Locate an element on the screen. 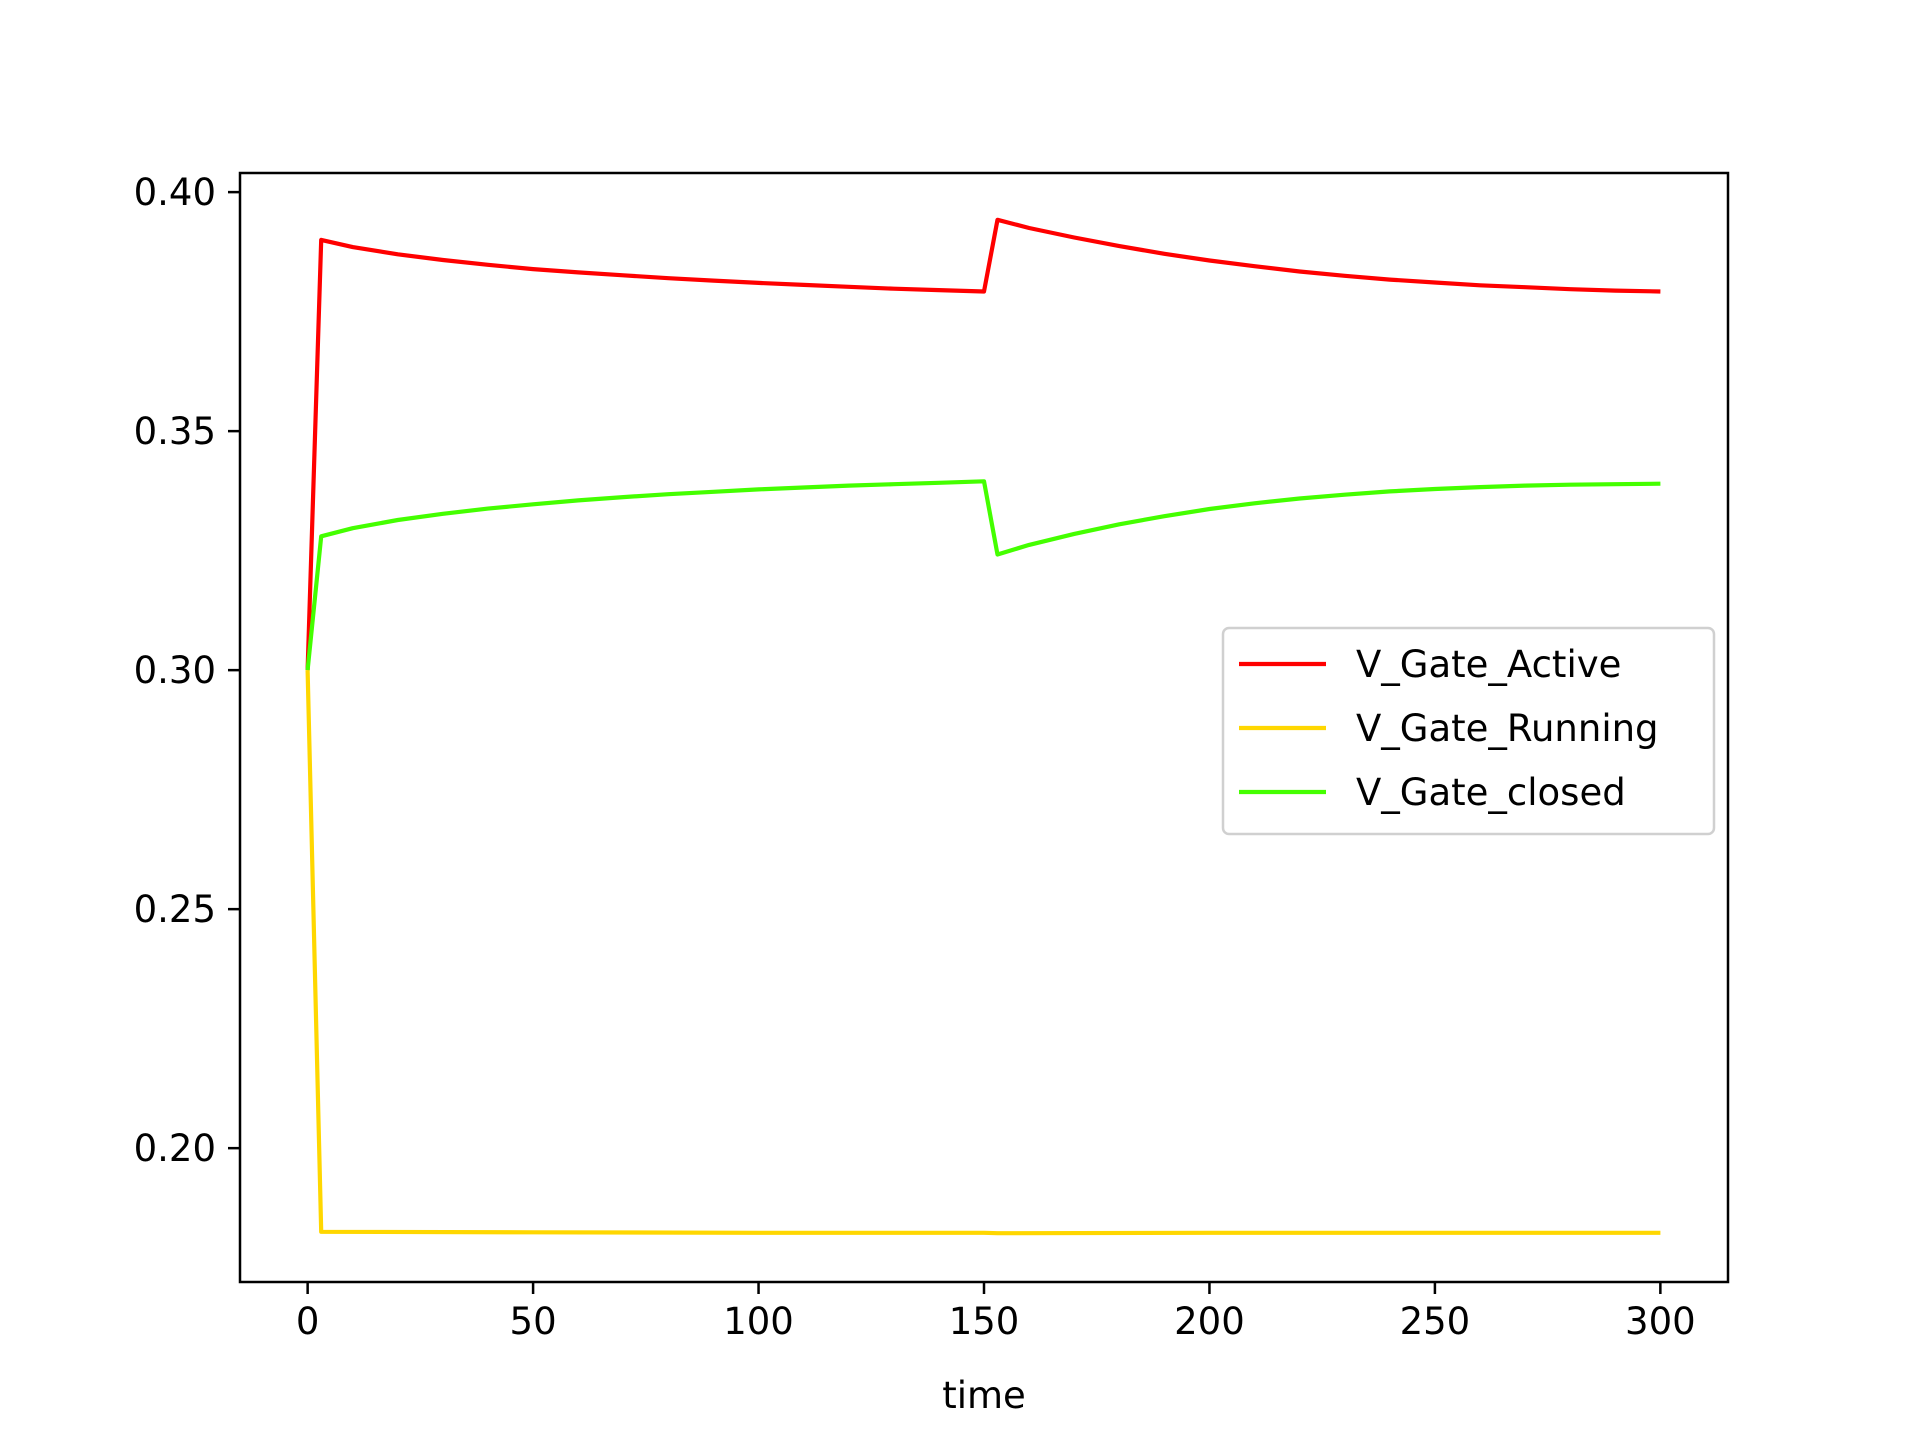 This screenshot has width=1920, height=1440. x-tick-label: 50 is located at coordinates (533, 1321).